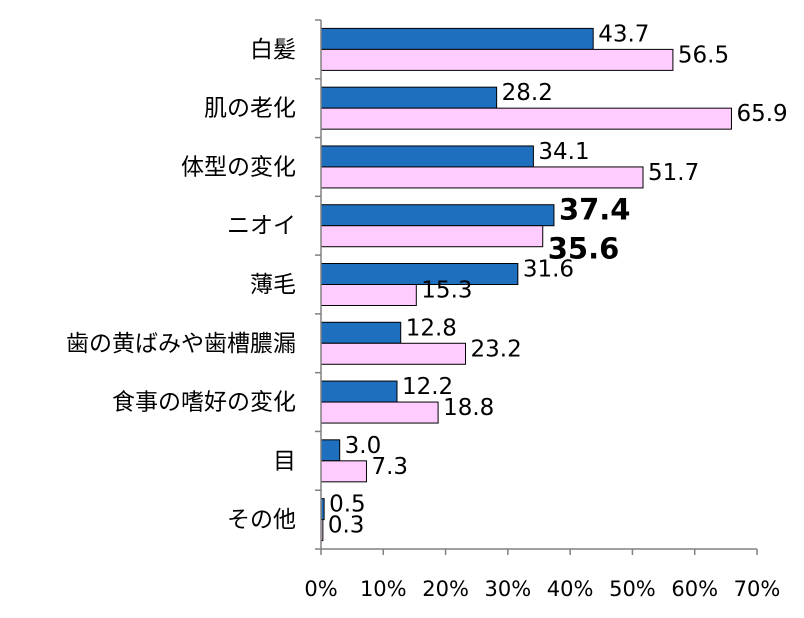 The width and height of the screenshot is (804, 618). Describe the element at coordinates (673, 173) in the screenshot. I see `value-label: 51.7` at that location.